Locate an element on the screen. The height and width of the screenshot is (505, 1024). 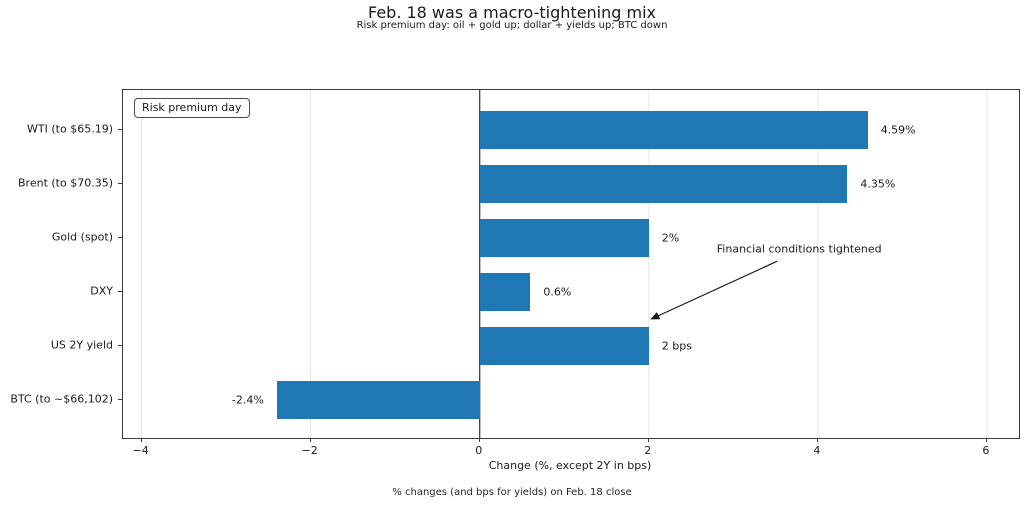
x-tick-label: 0 is located at coordinates (479, 450).